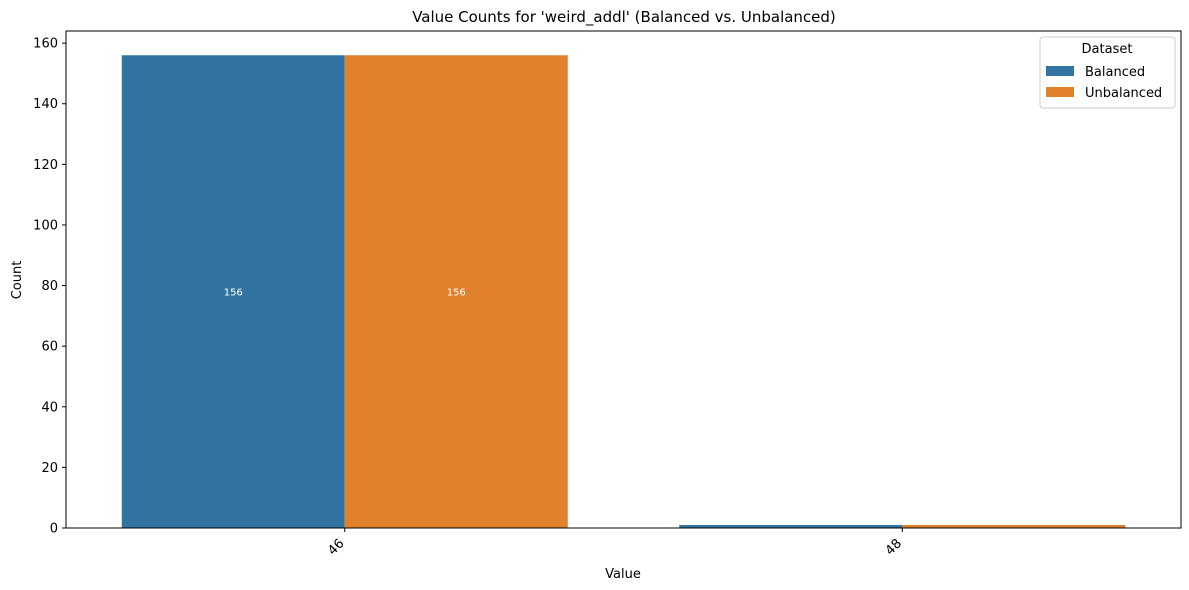 Image resolution: width=1189 pixels, height=590 pixels. What do you see at coordinates (336, 547) in the screenshot?
I see `x-tick-label: 46` at bounding box center [336, 547].